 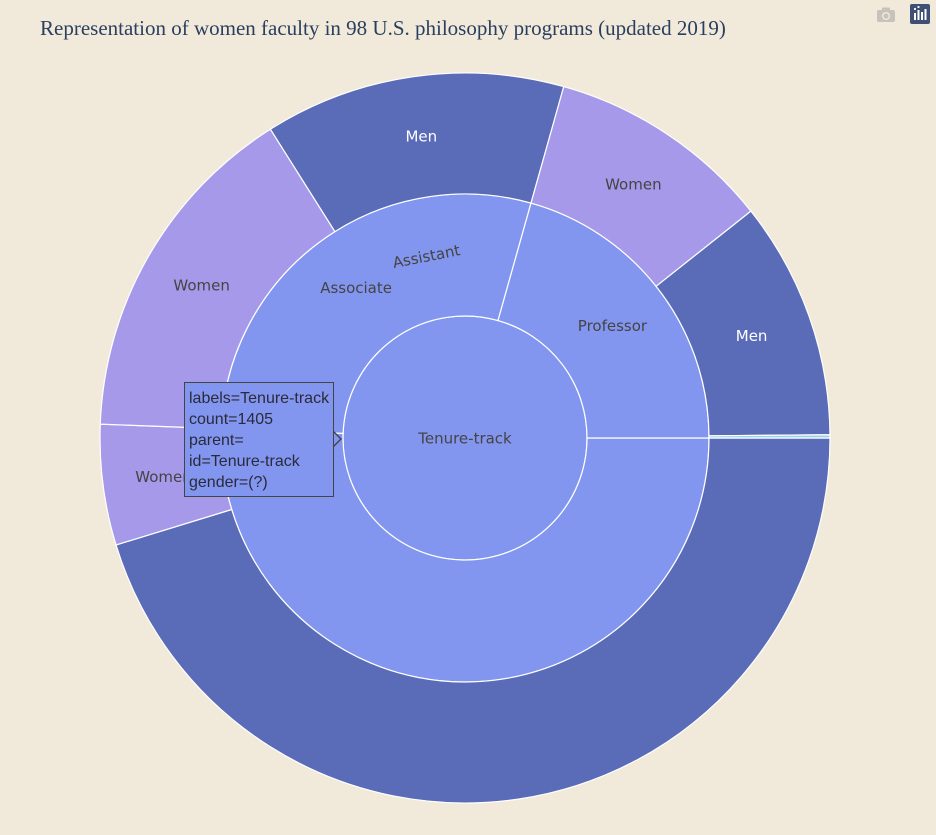 What do you see at coordinates (613, 326) in the screenshot?
I see `rank-label-professor: Professor` at bounding box center [613, 326].